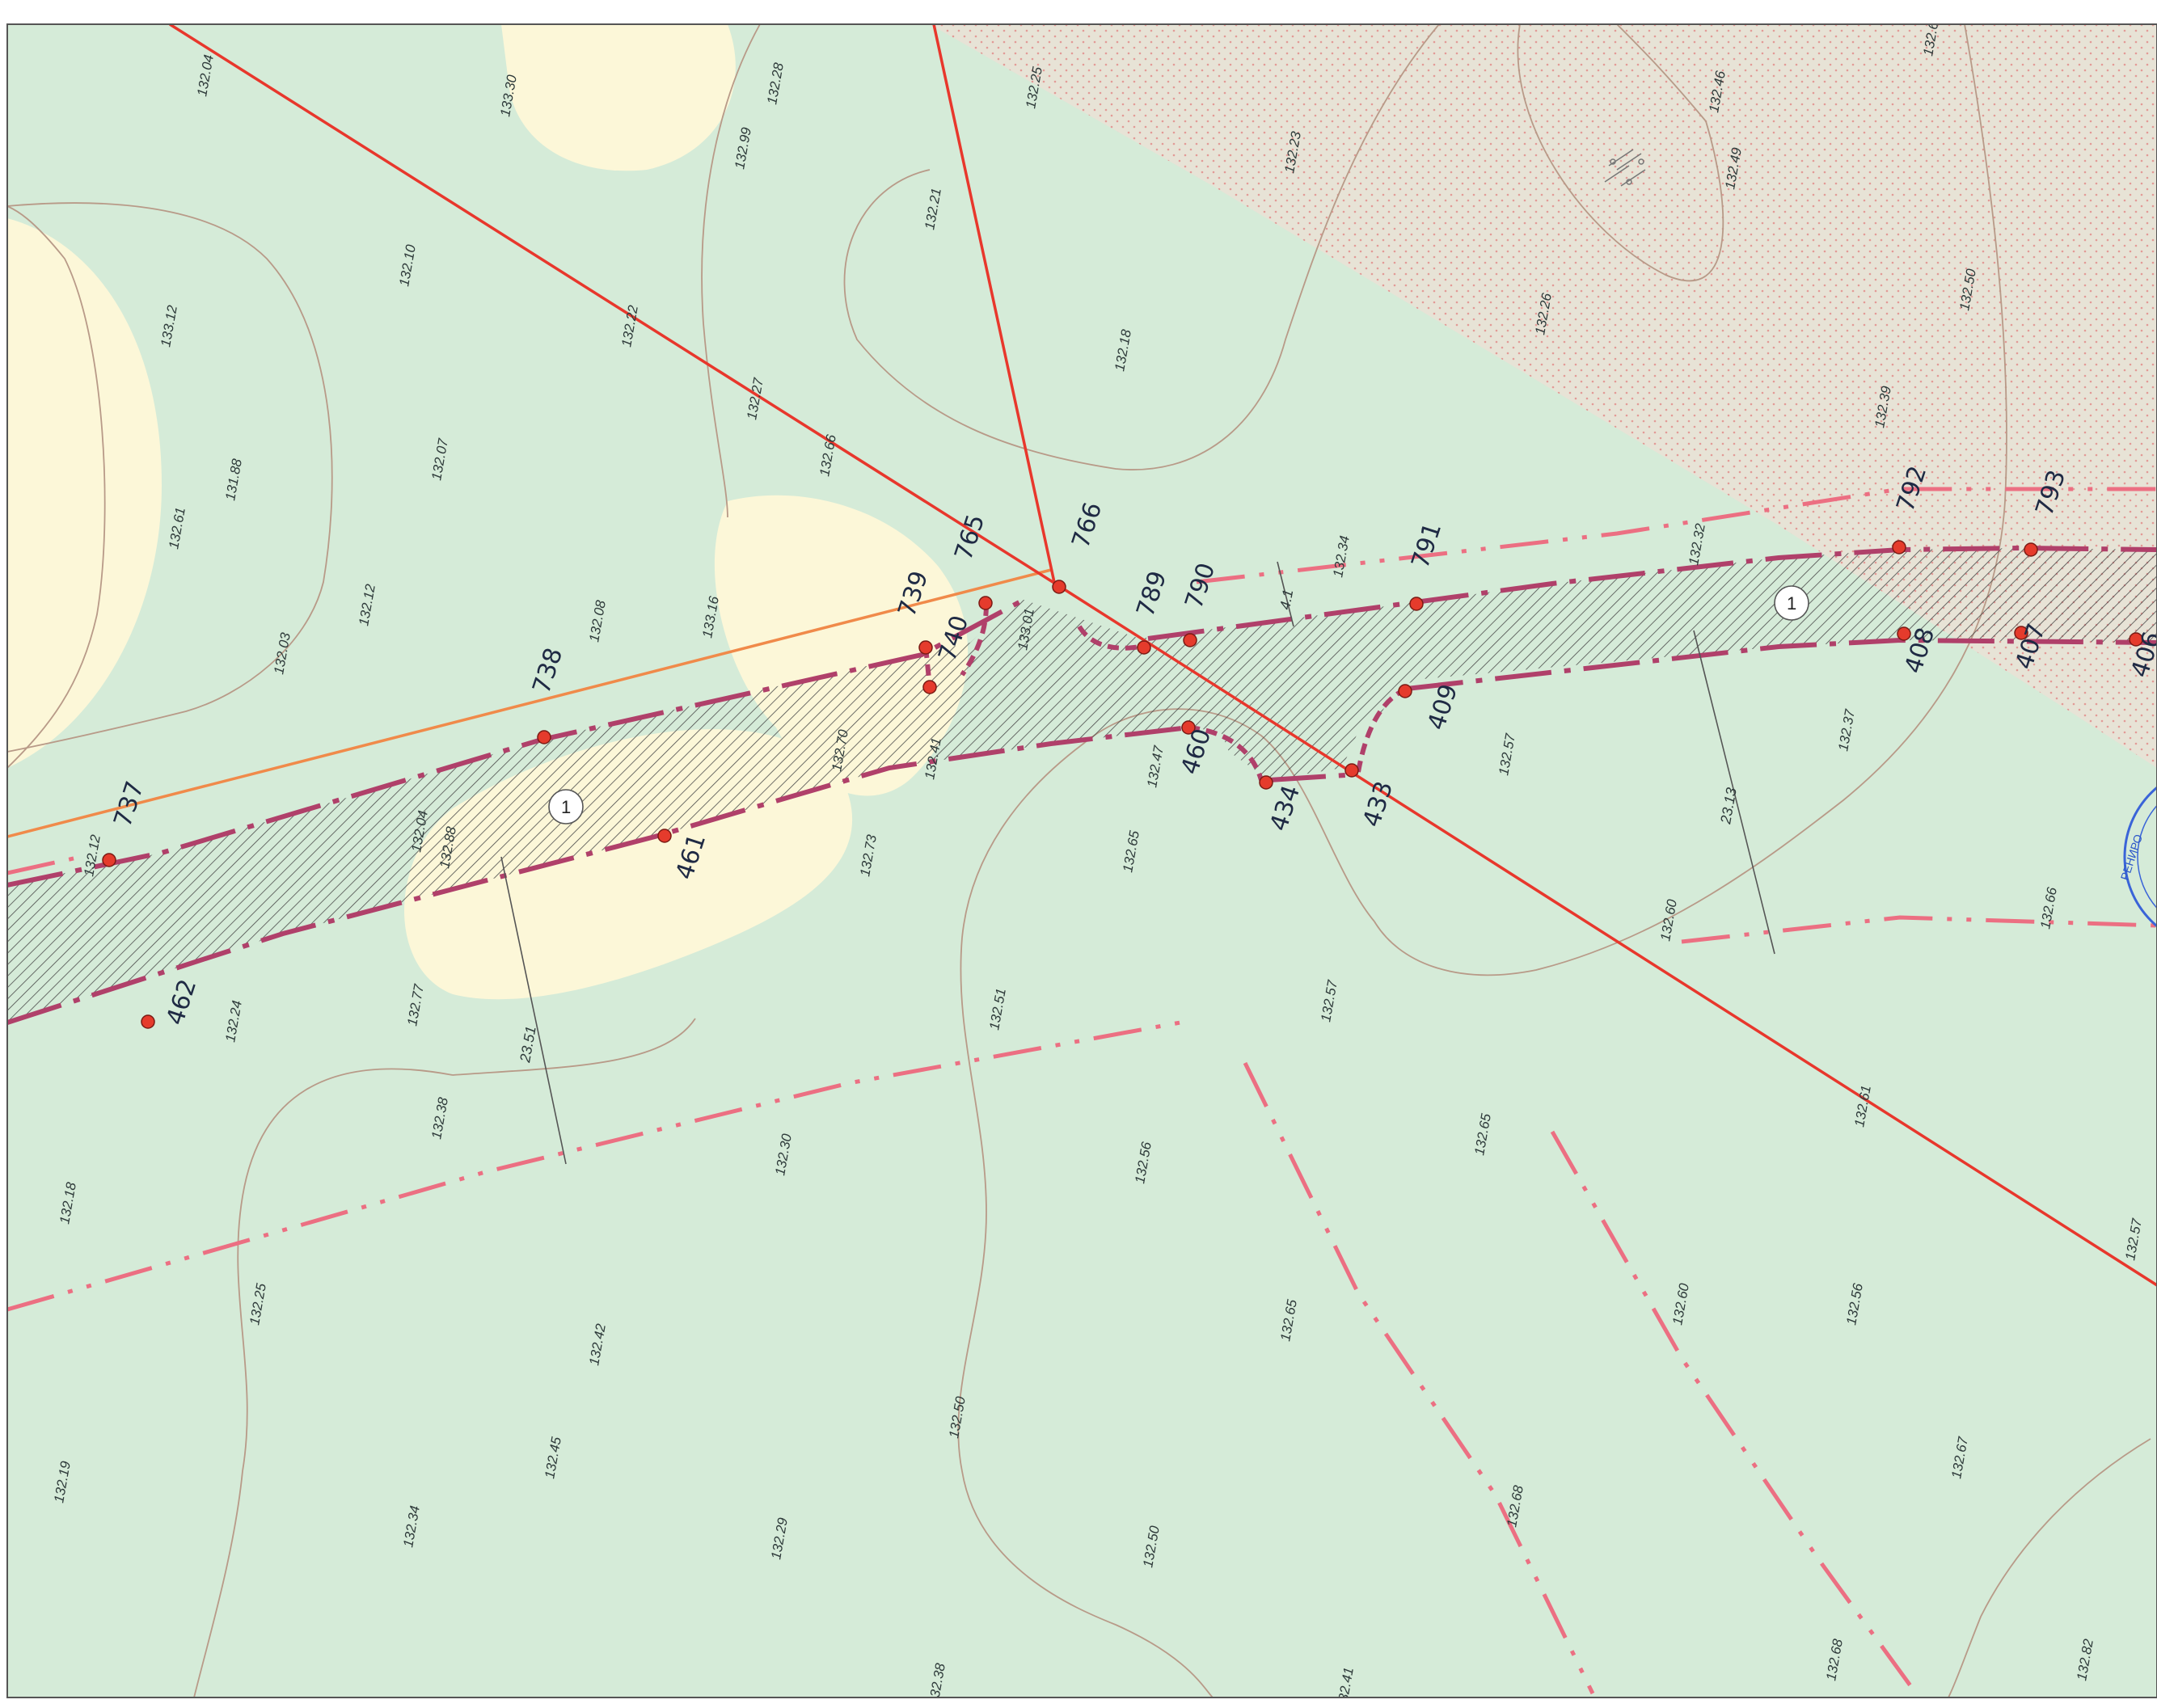 The image size is (2157, 1708). Describe the element at coordinates (1165, 692) in the screenshot. I see `corridor-edge-curves` at that location.